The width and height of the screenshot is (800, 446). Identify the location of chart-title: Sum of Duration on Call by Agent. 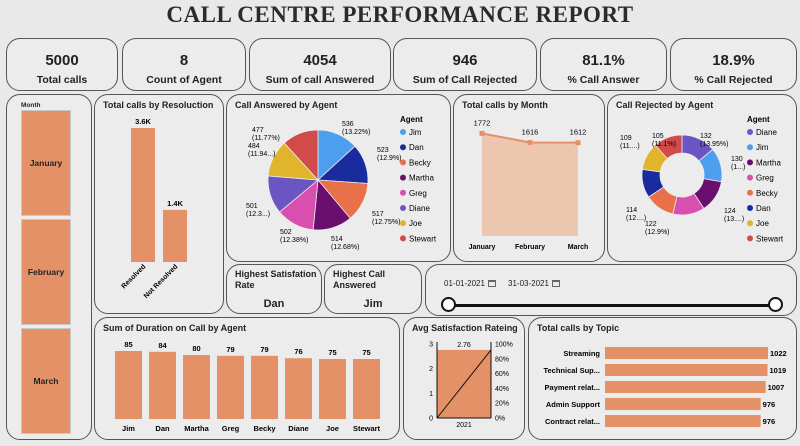
(175, 328).